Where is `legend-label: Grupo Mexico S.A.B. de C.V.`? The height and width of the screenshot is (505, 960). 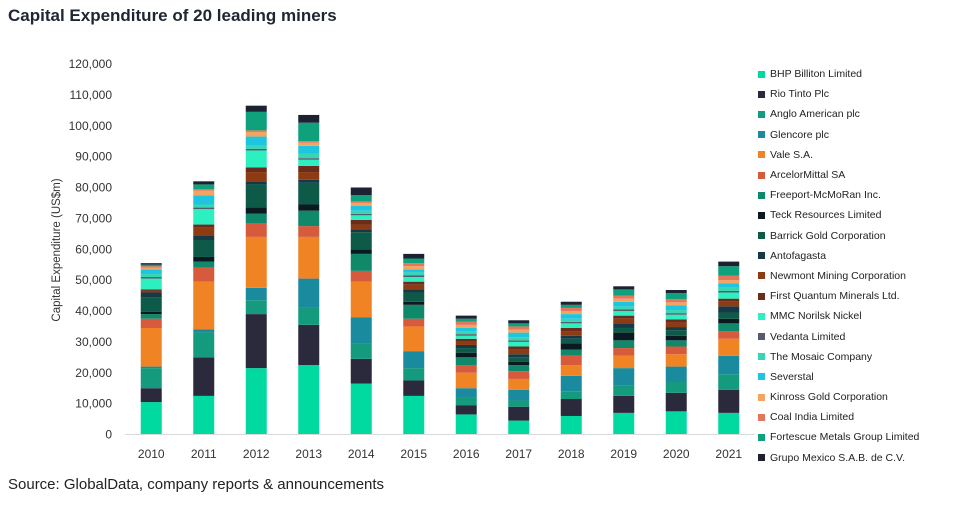
legend-label: Grupo Mexico S.A.B. de C.V. is located at coordinates (838, 457).